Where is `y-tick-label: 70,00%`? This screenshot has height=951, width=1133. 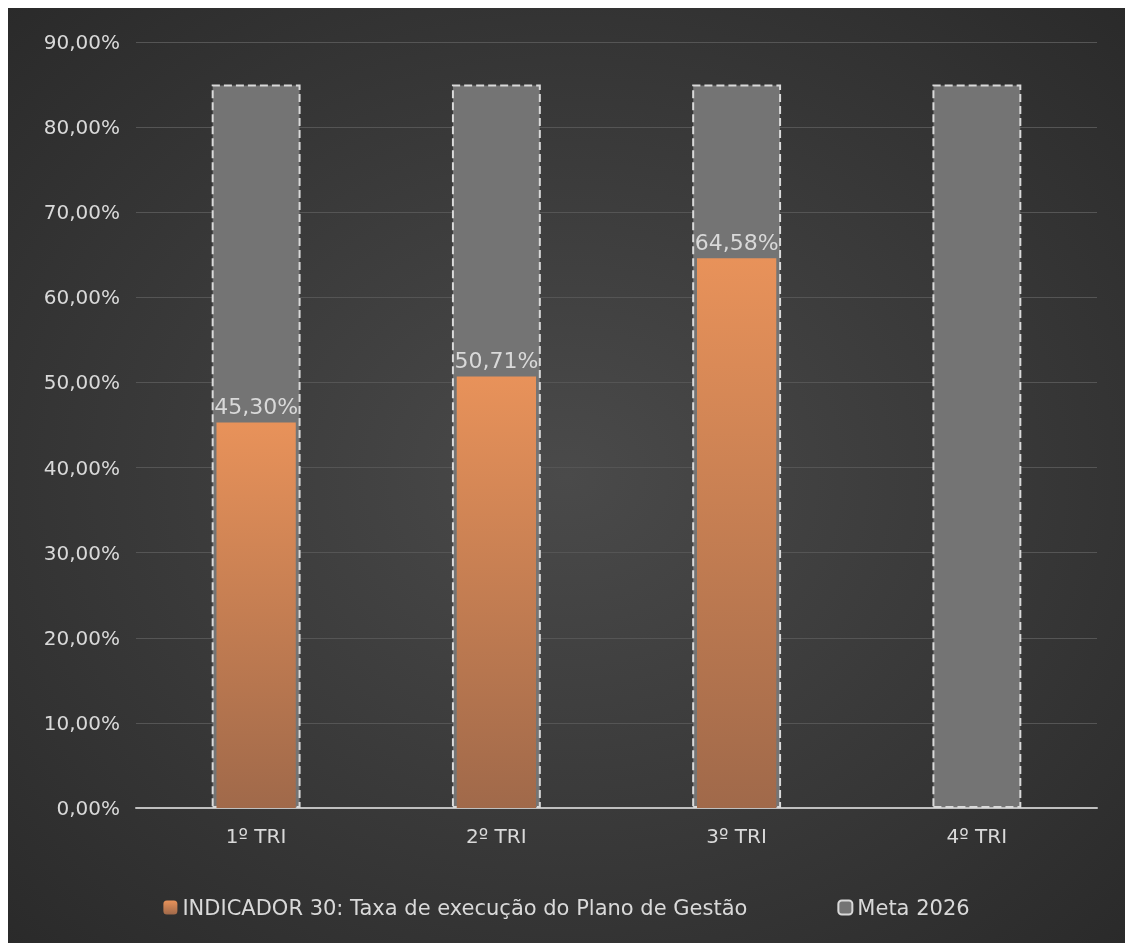 y-tick-label: 70,00% is located at coordinates (81, 212).